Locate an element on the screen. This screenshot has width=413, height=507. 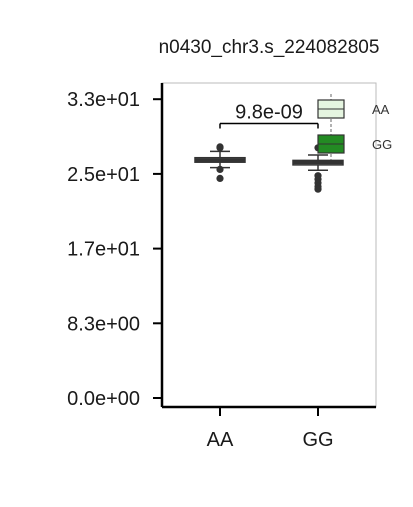
y-tick-label: 8.3e+00 is located at coordinates (103, 324).